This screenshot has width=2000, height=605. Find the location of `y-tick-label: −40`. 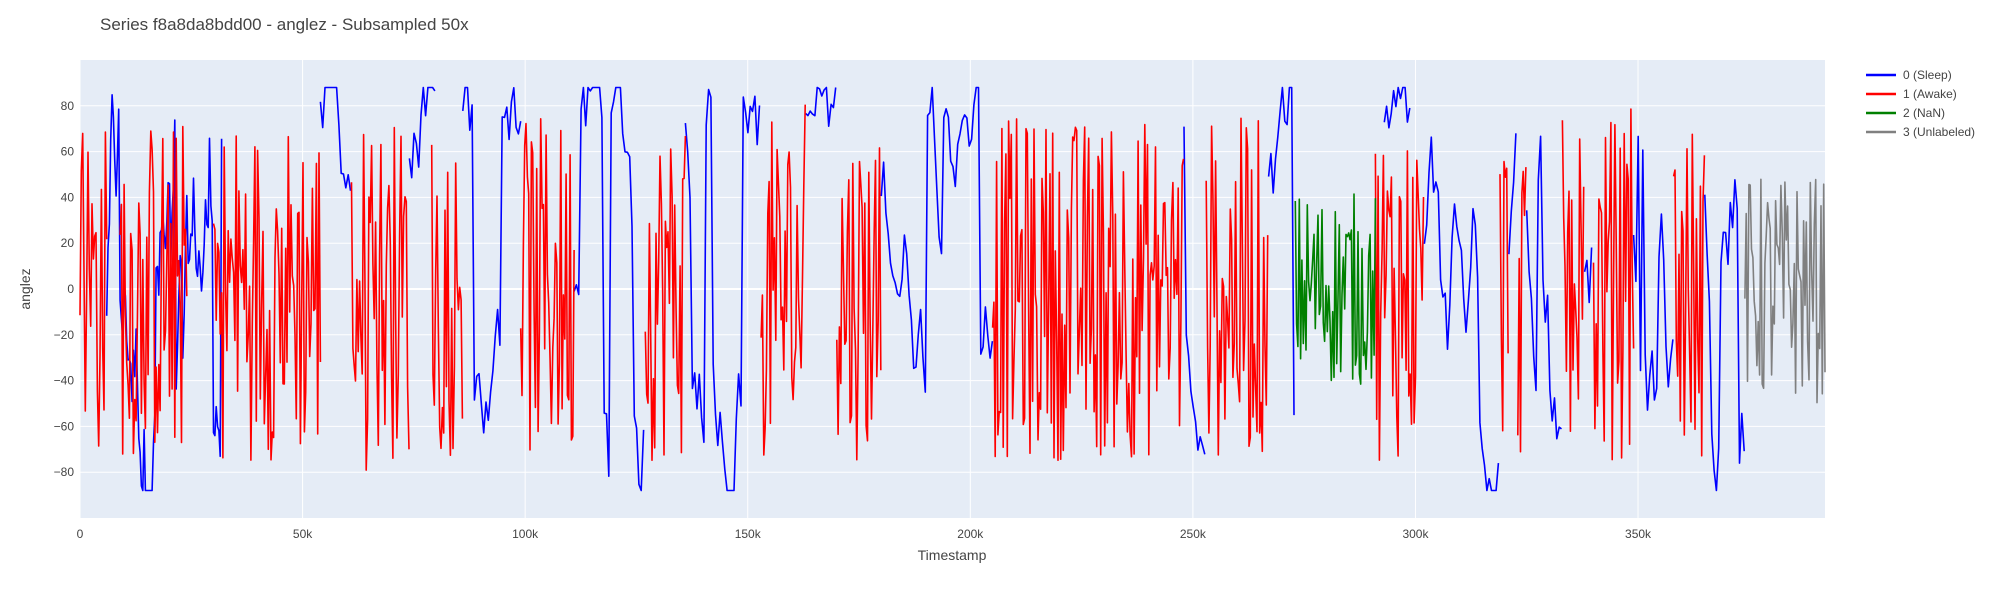

y-tick-label: −40 is located at coordinates (64, 381).